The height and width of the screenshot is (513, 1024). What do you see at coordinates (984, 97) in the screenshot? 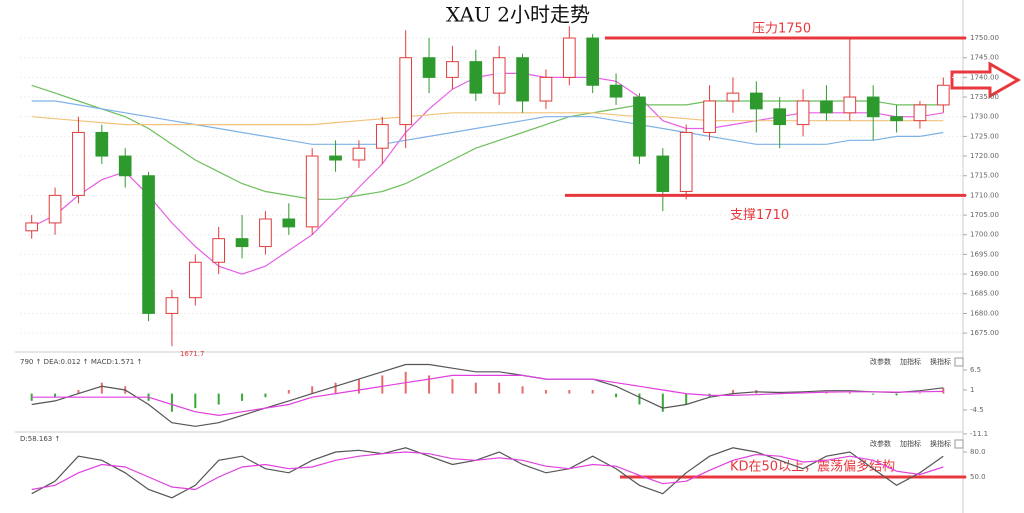
I see `y-tick-label: 1735.00` at bounding box center [984, 97].